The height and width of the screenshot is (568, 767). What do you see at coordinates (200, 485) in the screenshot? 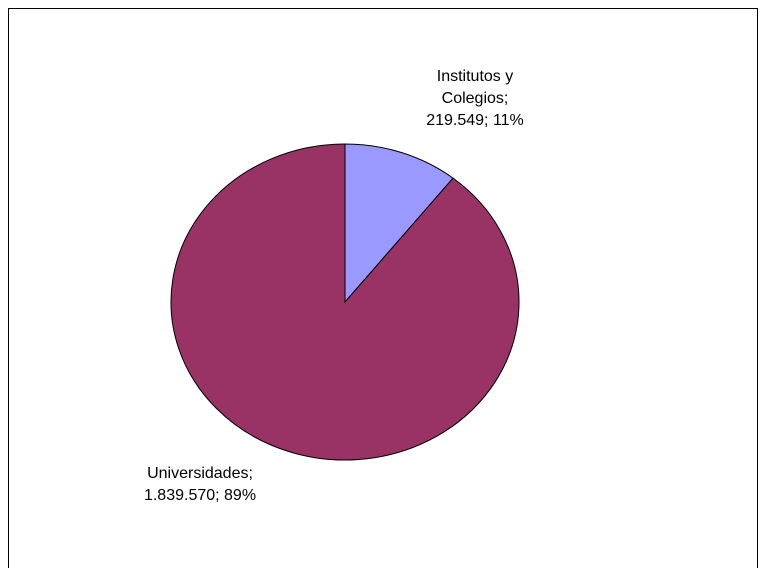
I see `label-universidades: Universidades; 1.839.570; 89%` at bounding box center [200, 485].